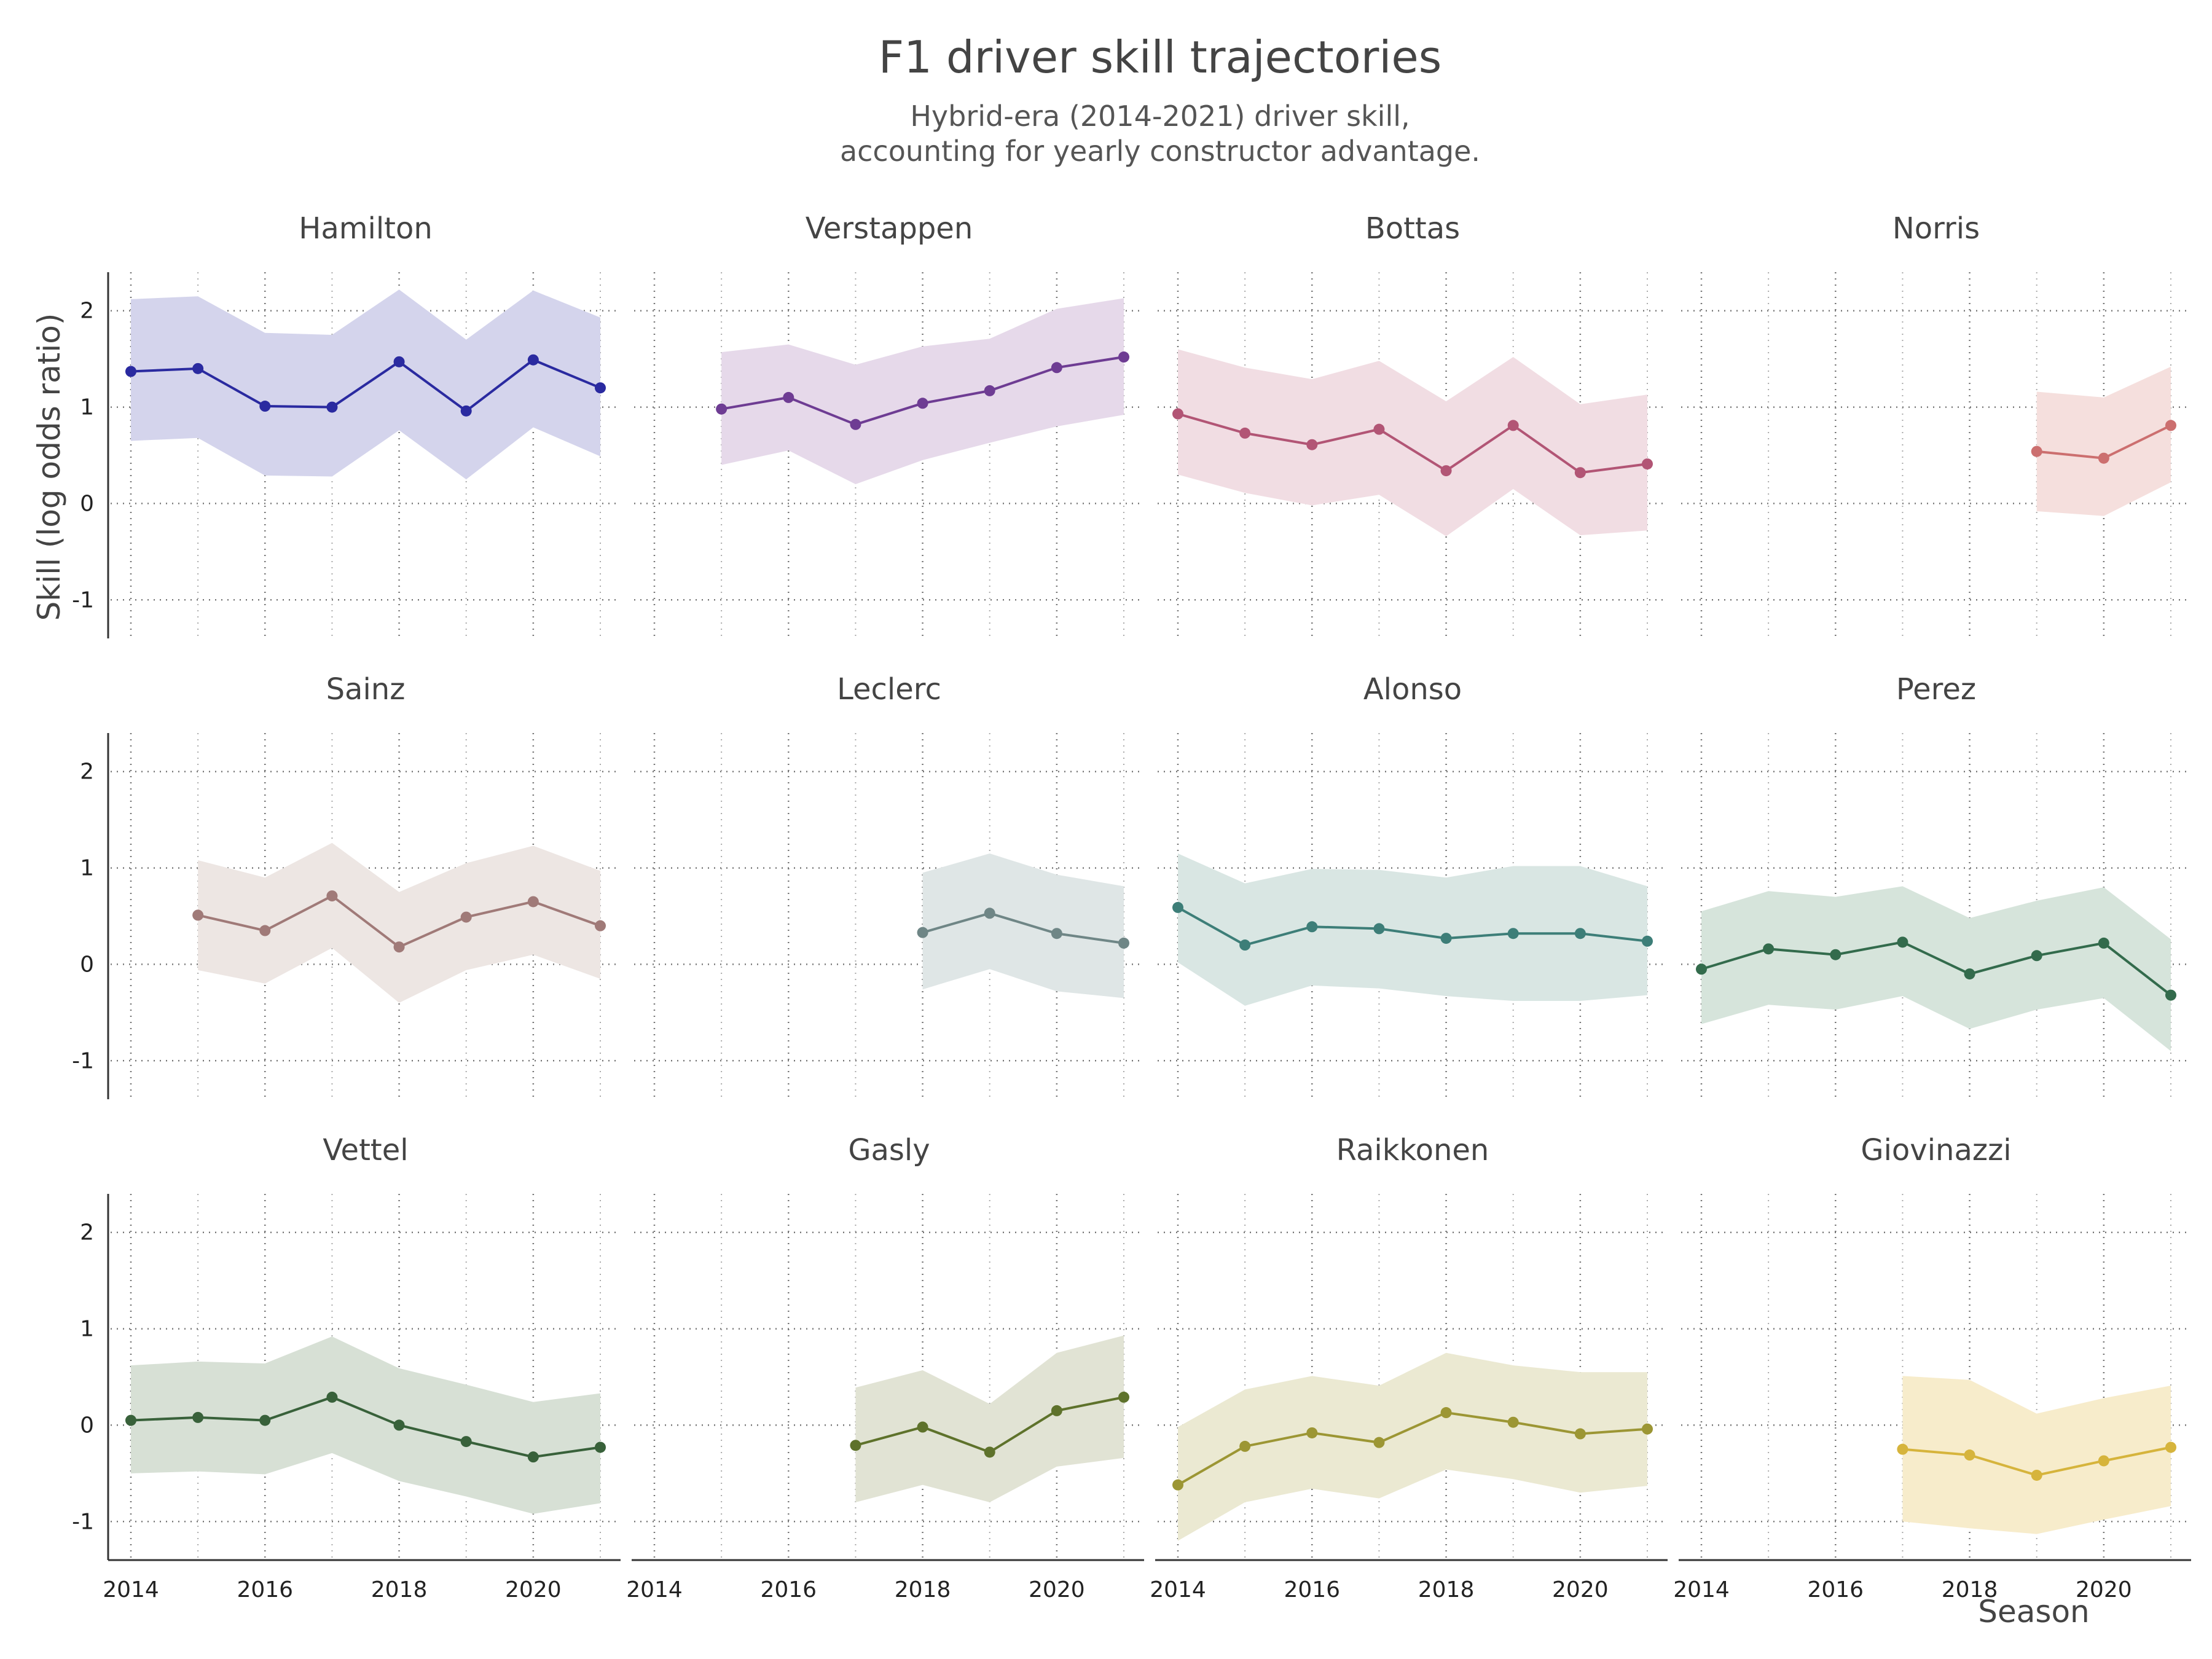 This screenshot has width=2212, height=1659. I want to click on y-tick-label: 2, so click(87, 311).